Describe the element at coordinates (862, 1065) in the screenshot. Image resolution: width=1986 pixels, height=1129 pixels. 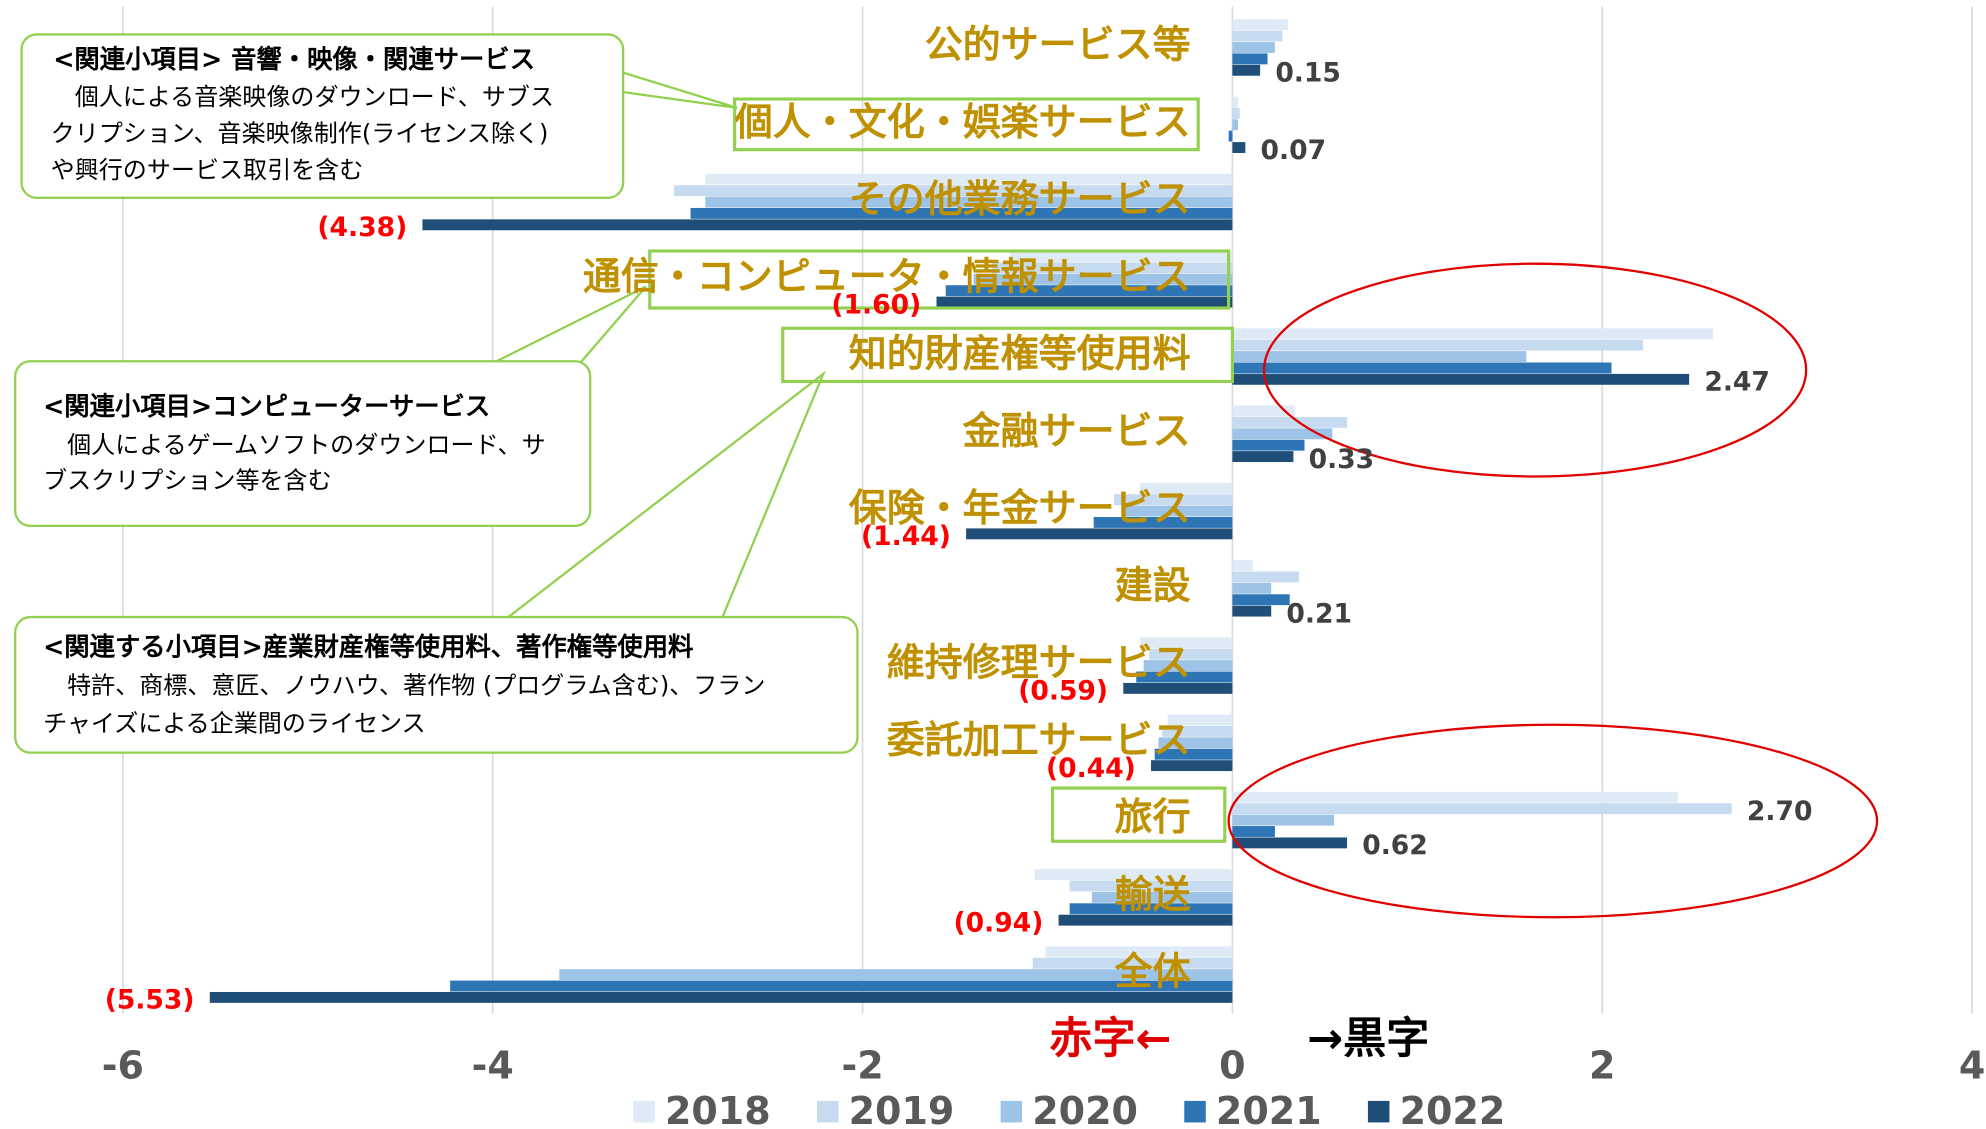
I see `x-tick-label: -2` at that location.